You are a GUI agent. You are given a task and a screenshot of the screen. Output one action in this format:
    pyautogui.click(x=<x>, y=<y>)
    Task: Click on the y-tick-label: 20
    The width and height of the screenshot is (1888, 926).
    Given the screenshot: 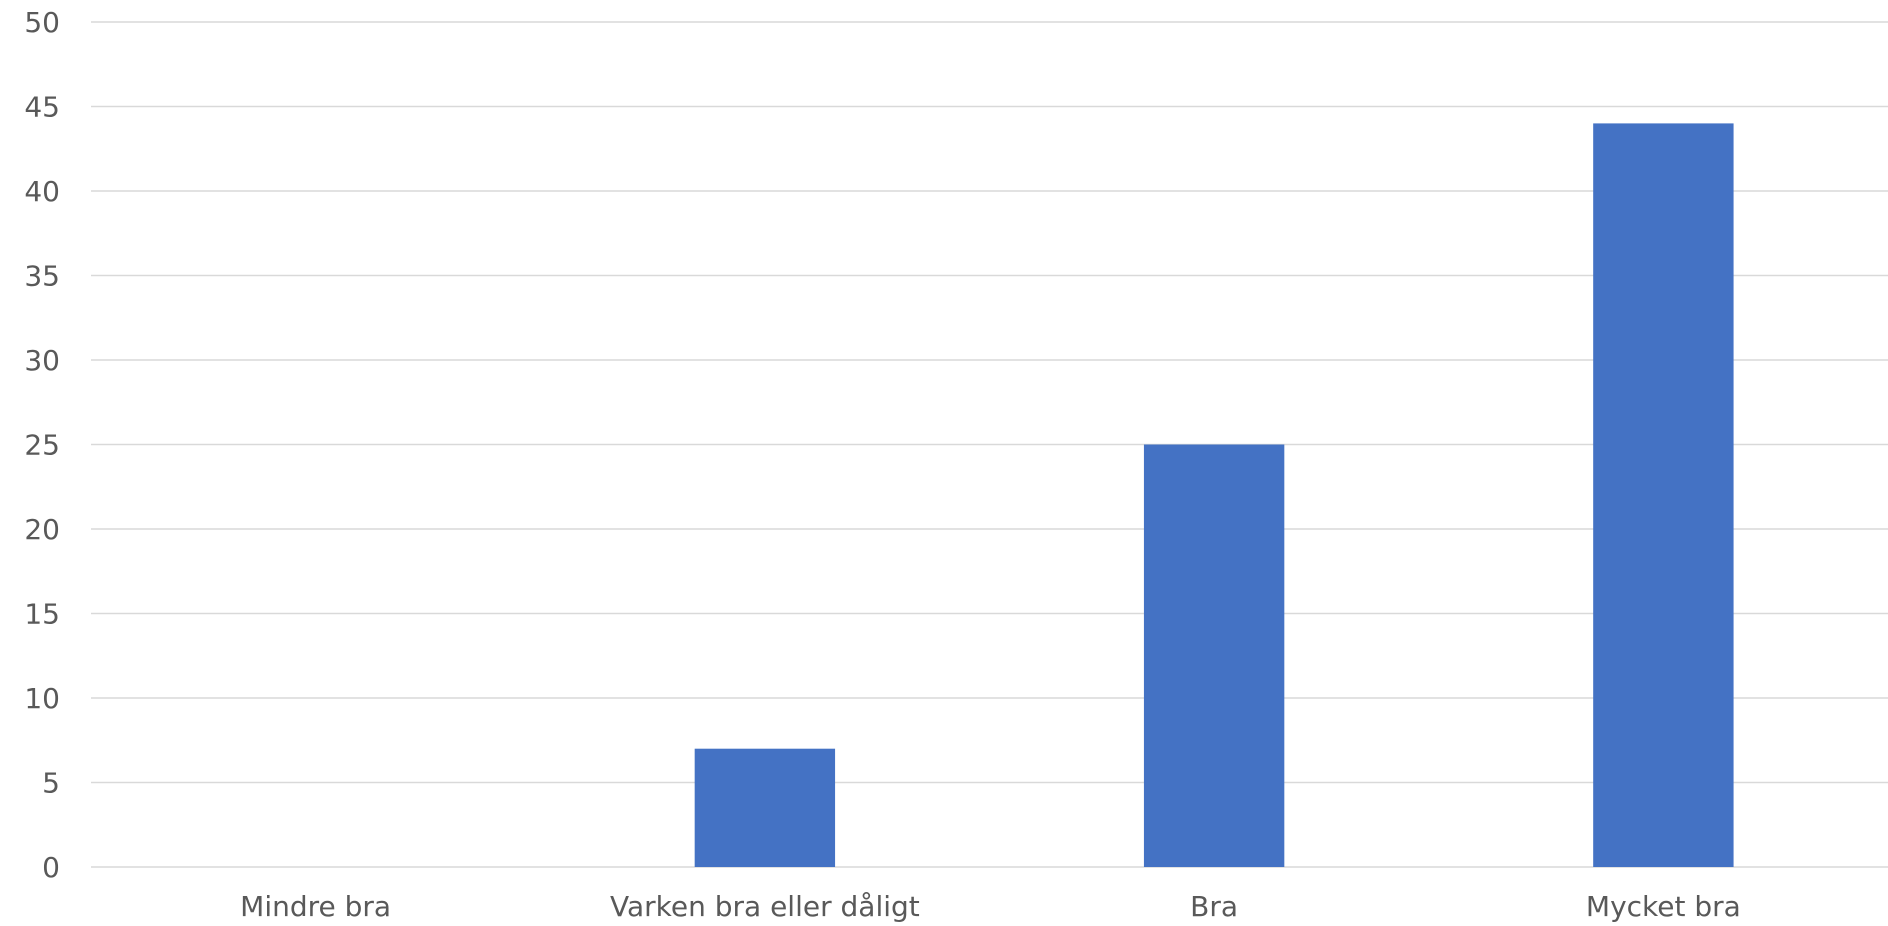 What is the action you would take?
    pyautogui.click(x=42, y=529)
    